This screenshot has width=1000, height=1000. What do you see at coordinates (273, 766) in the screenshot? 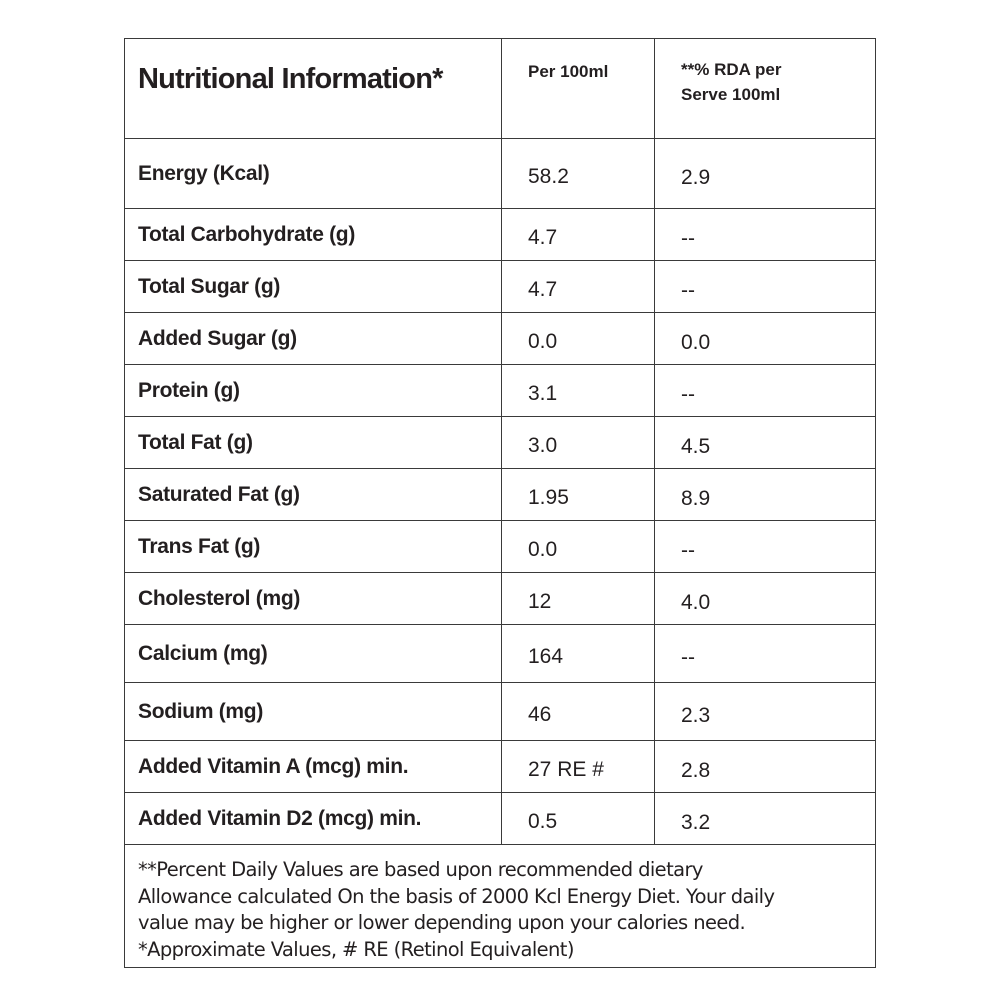
I see `nutrient-name: Added Vitamin A (mcg) min.` at bounding box center [273, 766].